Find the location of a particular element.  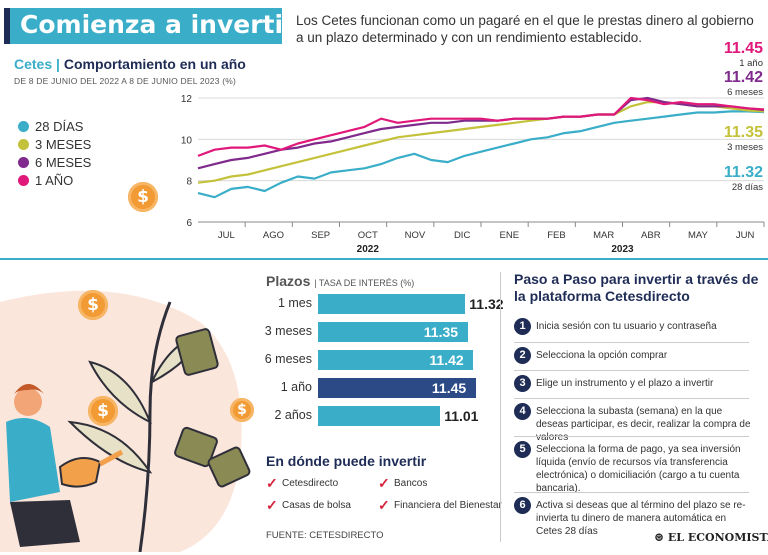

legend-item: 6 MESES is located at coordinates (54, 162).